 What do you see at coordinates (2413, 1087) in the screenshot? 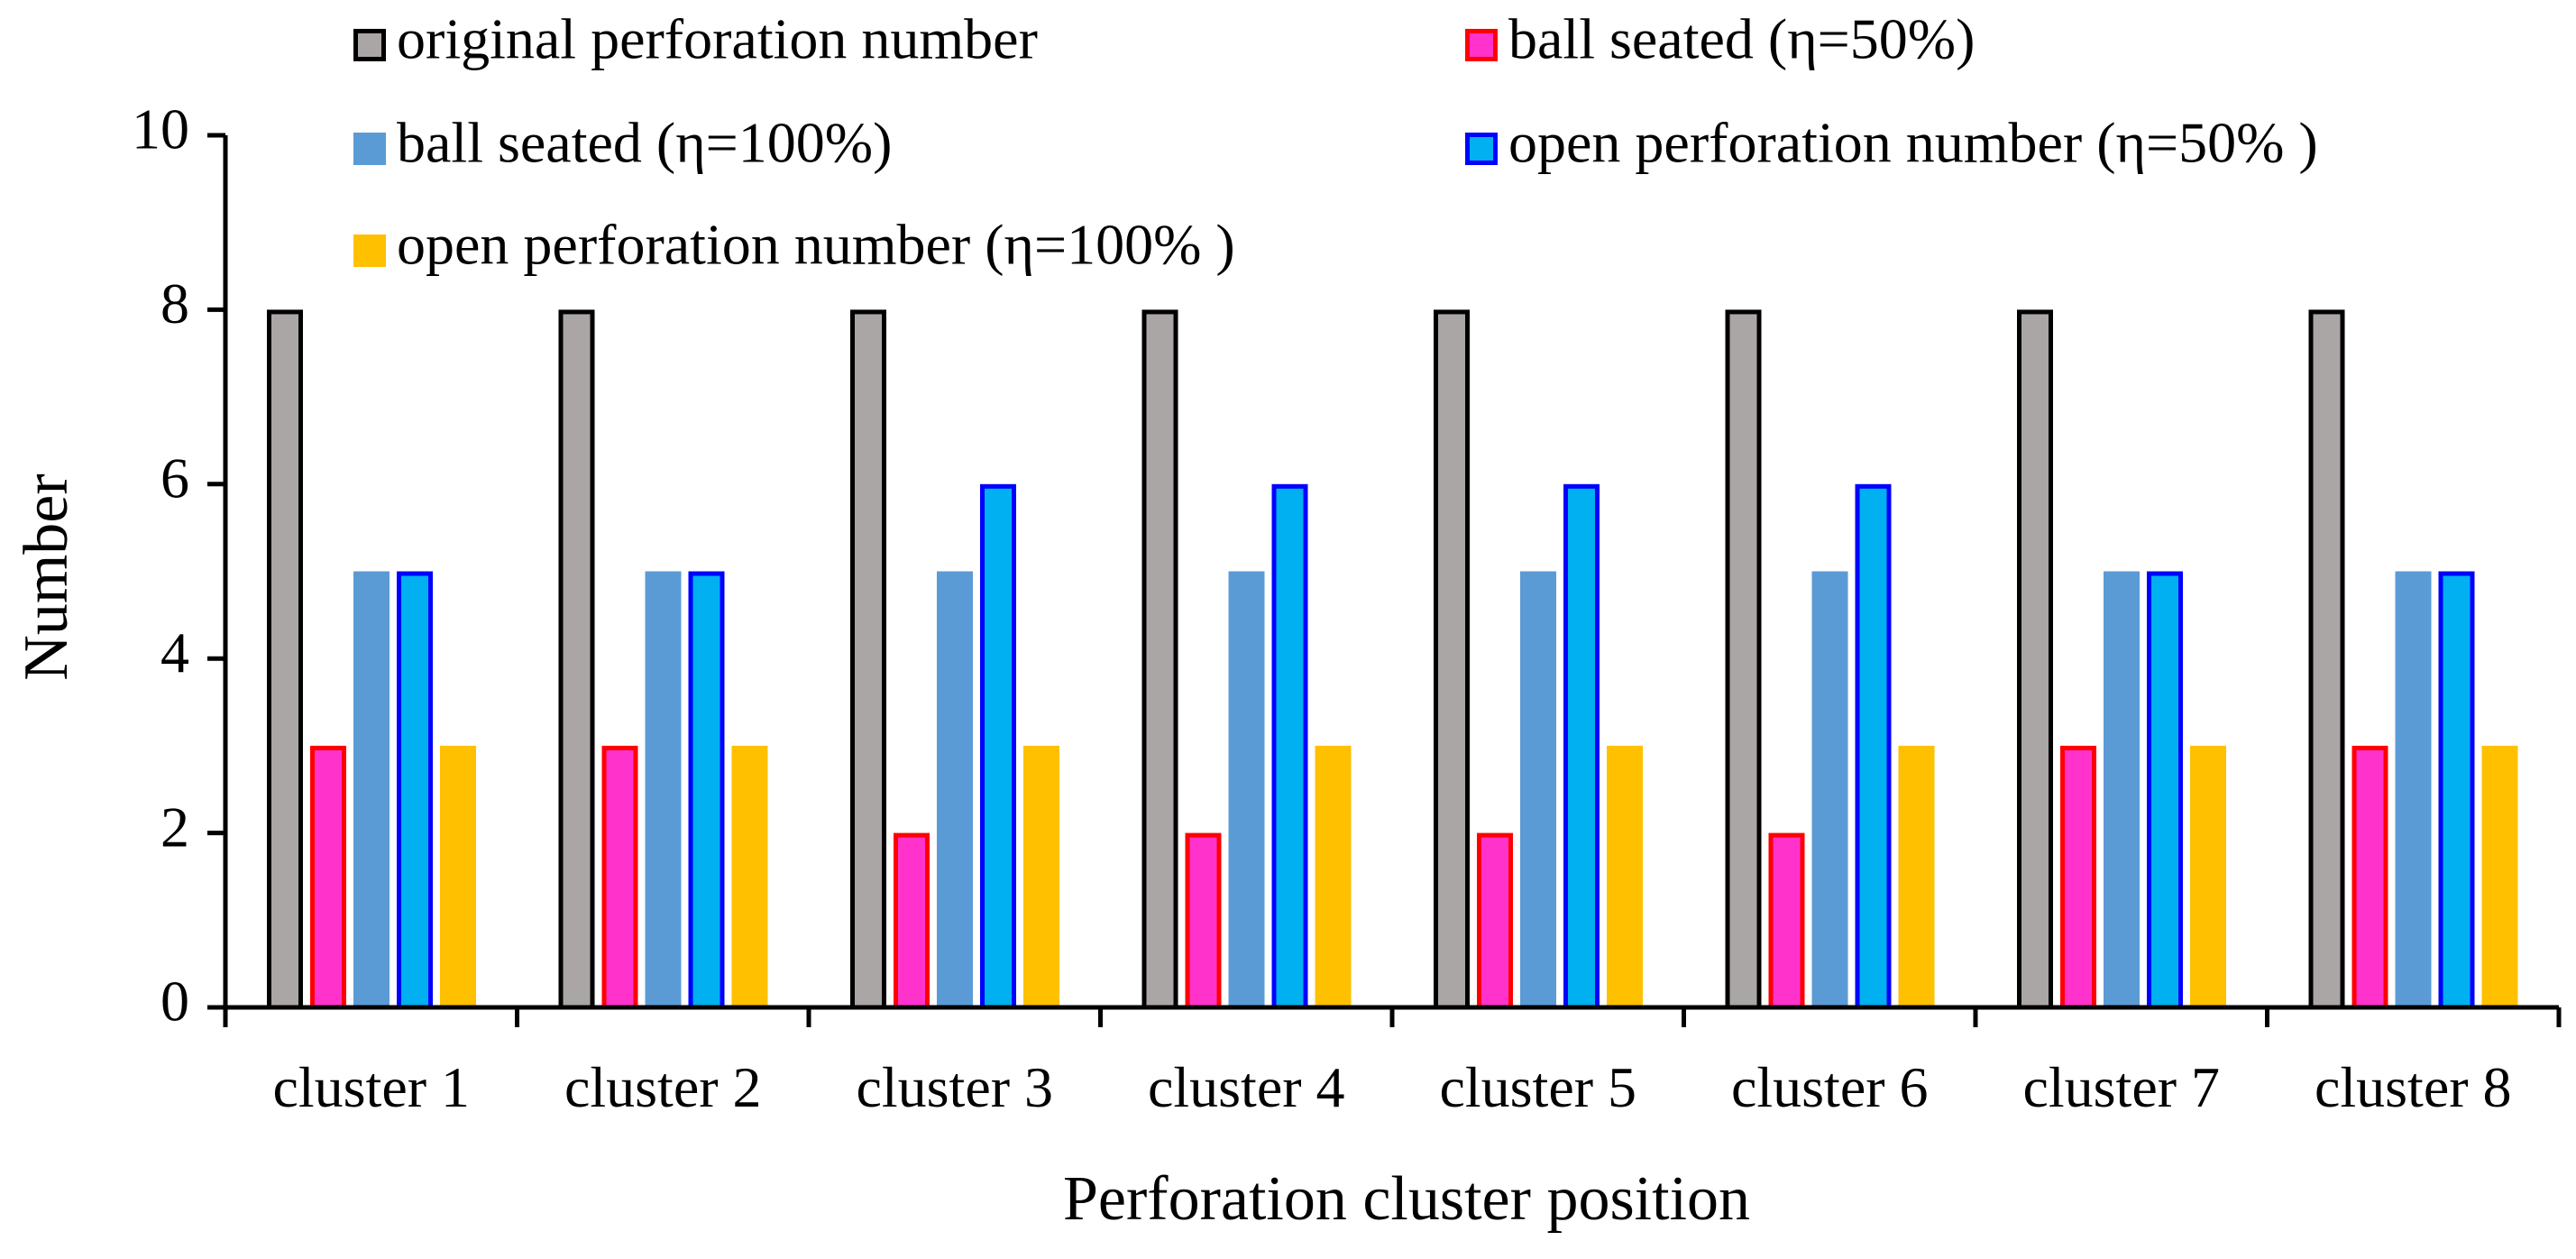
I see `x-category-label: cluster 8` at bounding box center [2413, 1087].